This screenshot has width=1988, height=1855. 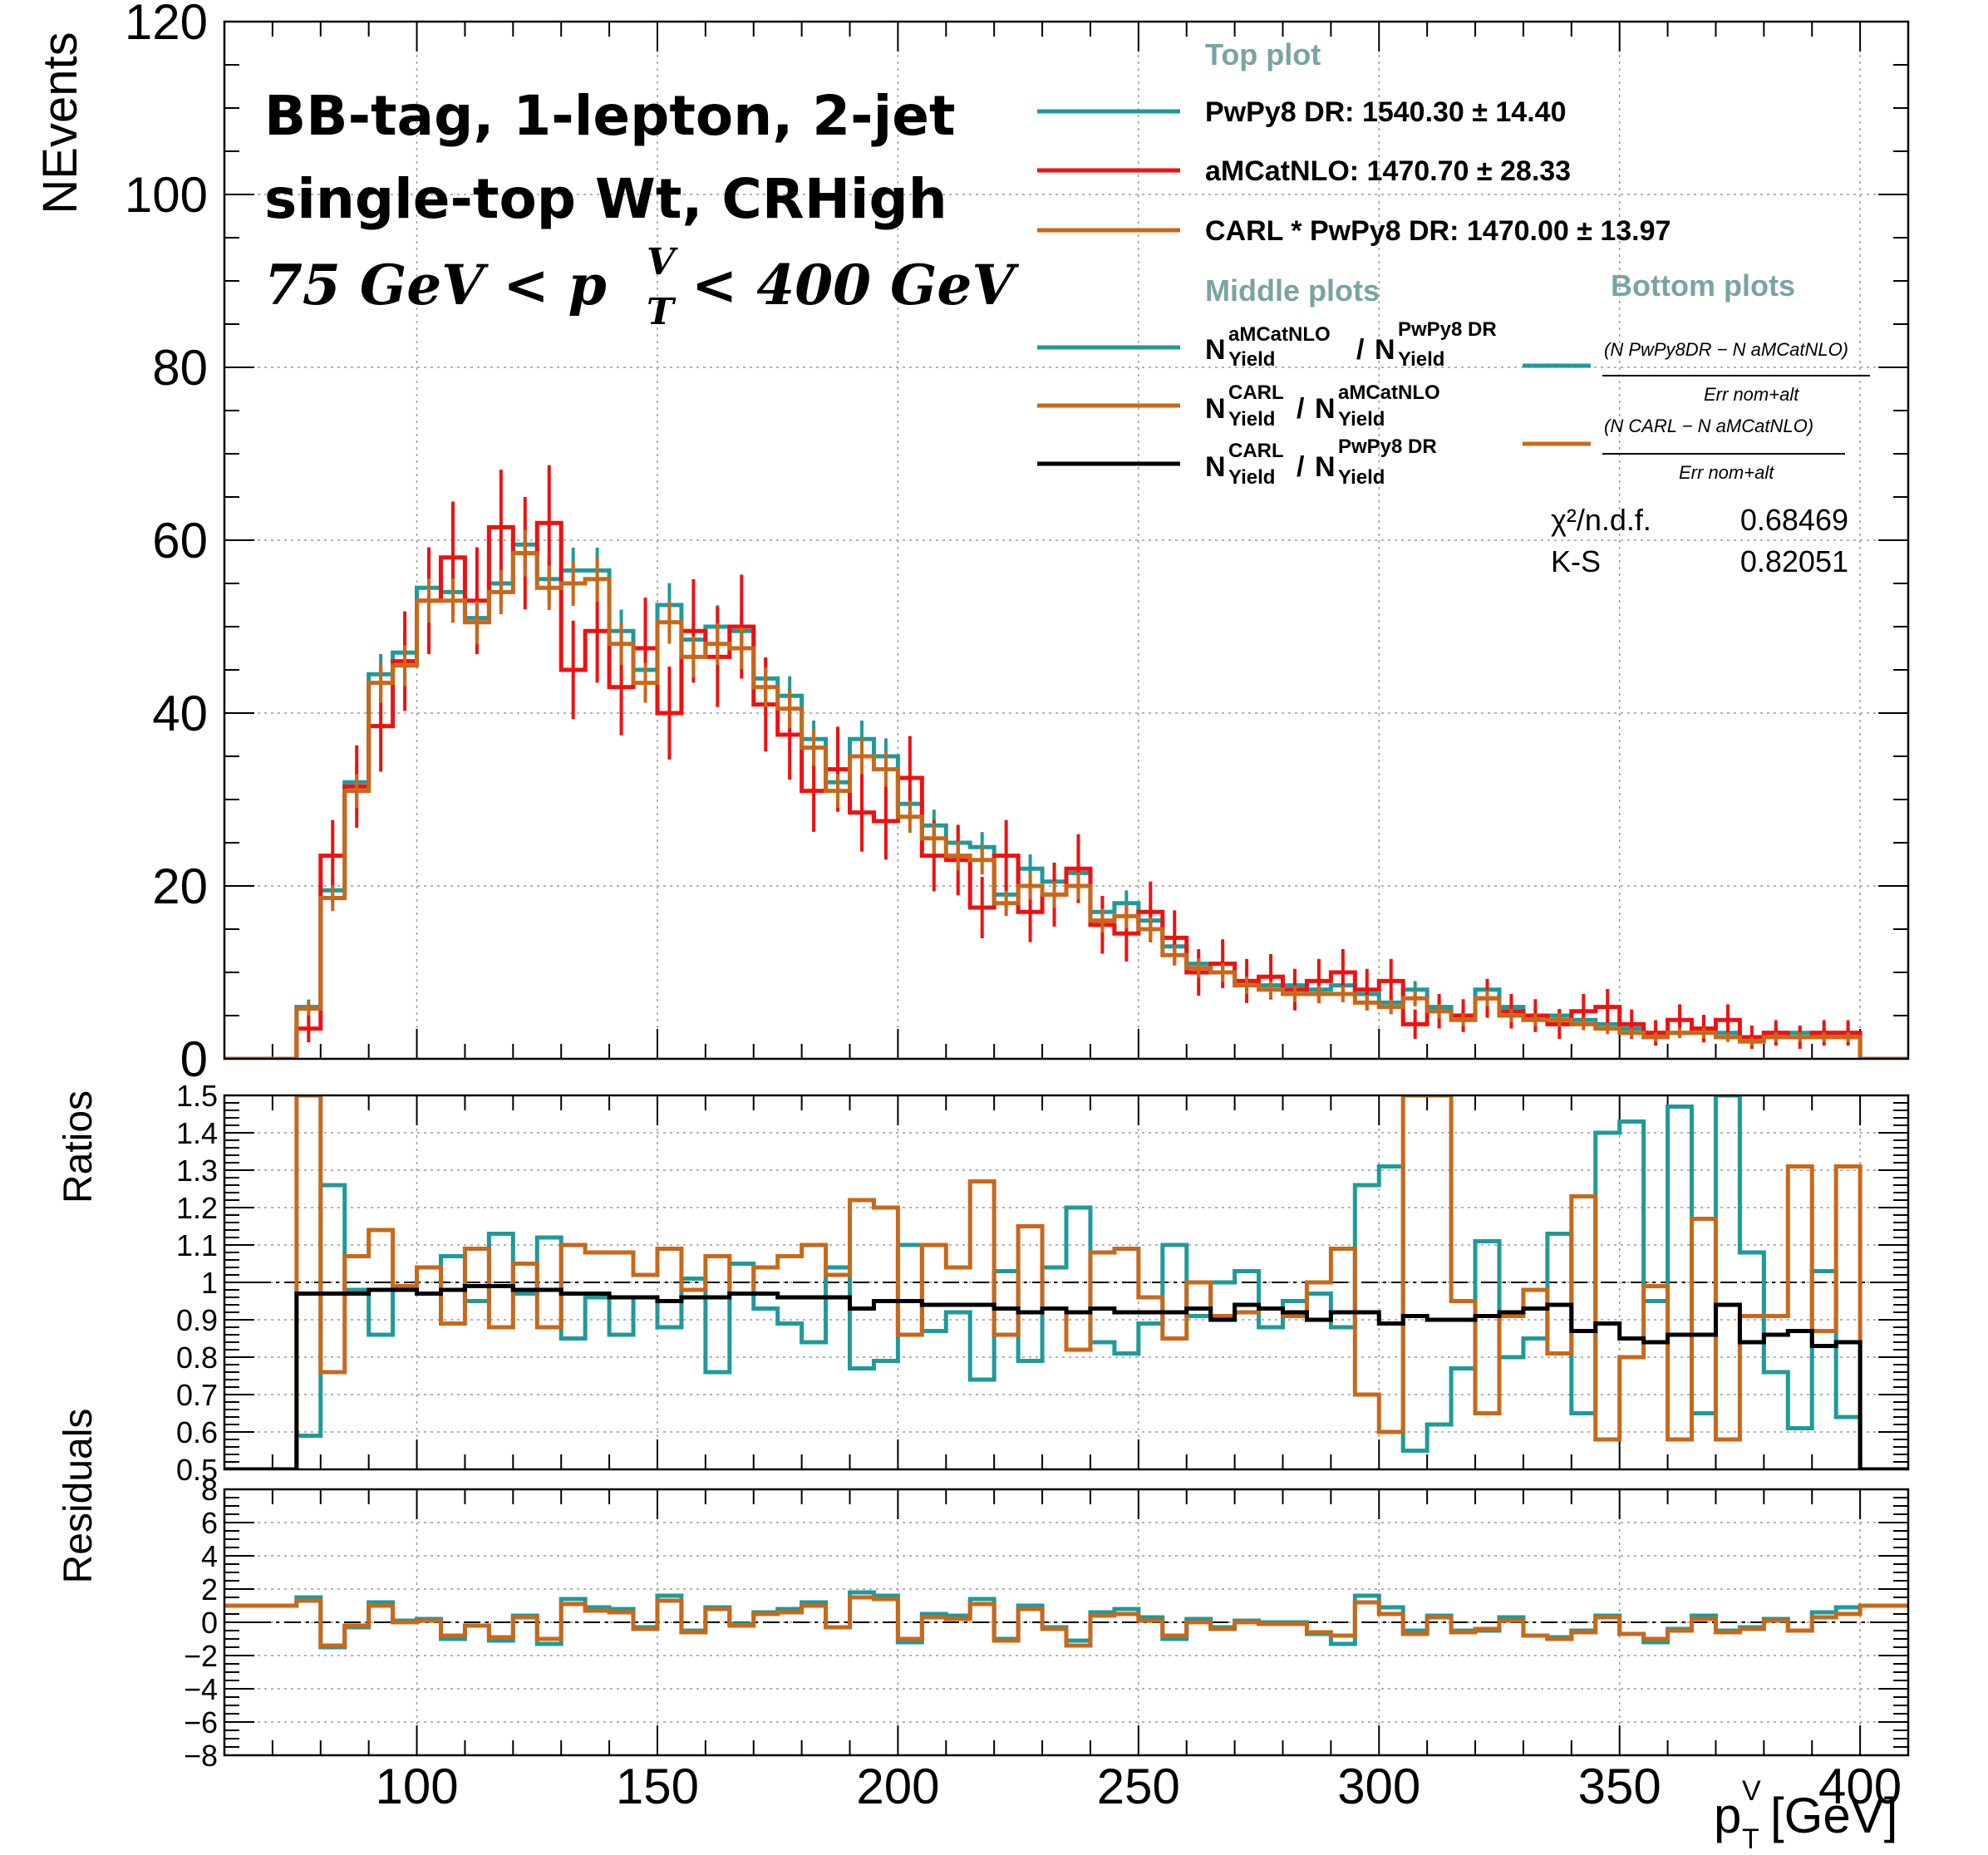 I want to click on x-tick-label: 350, so click(x=1620, y=1786).